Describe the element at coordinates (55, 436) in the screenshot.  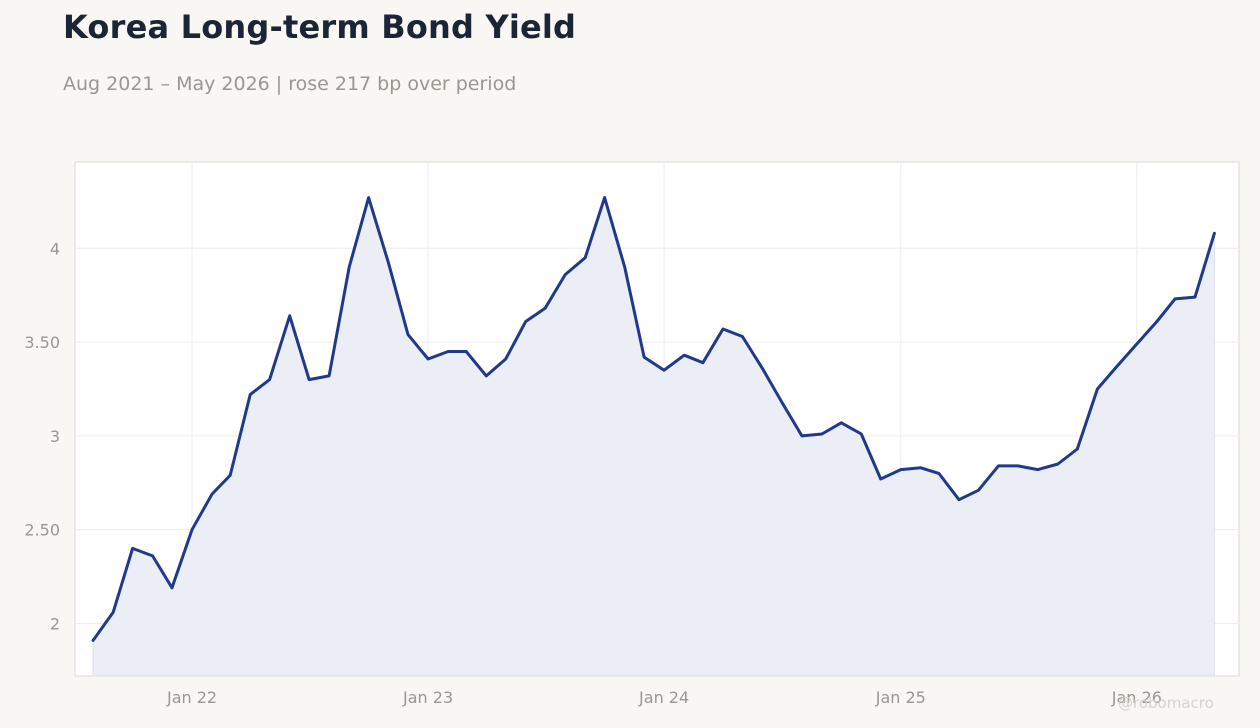
I see `y-tick-label: 3` at that location.